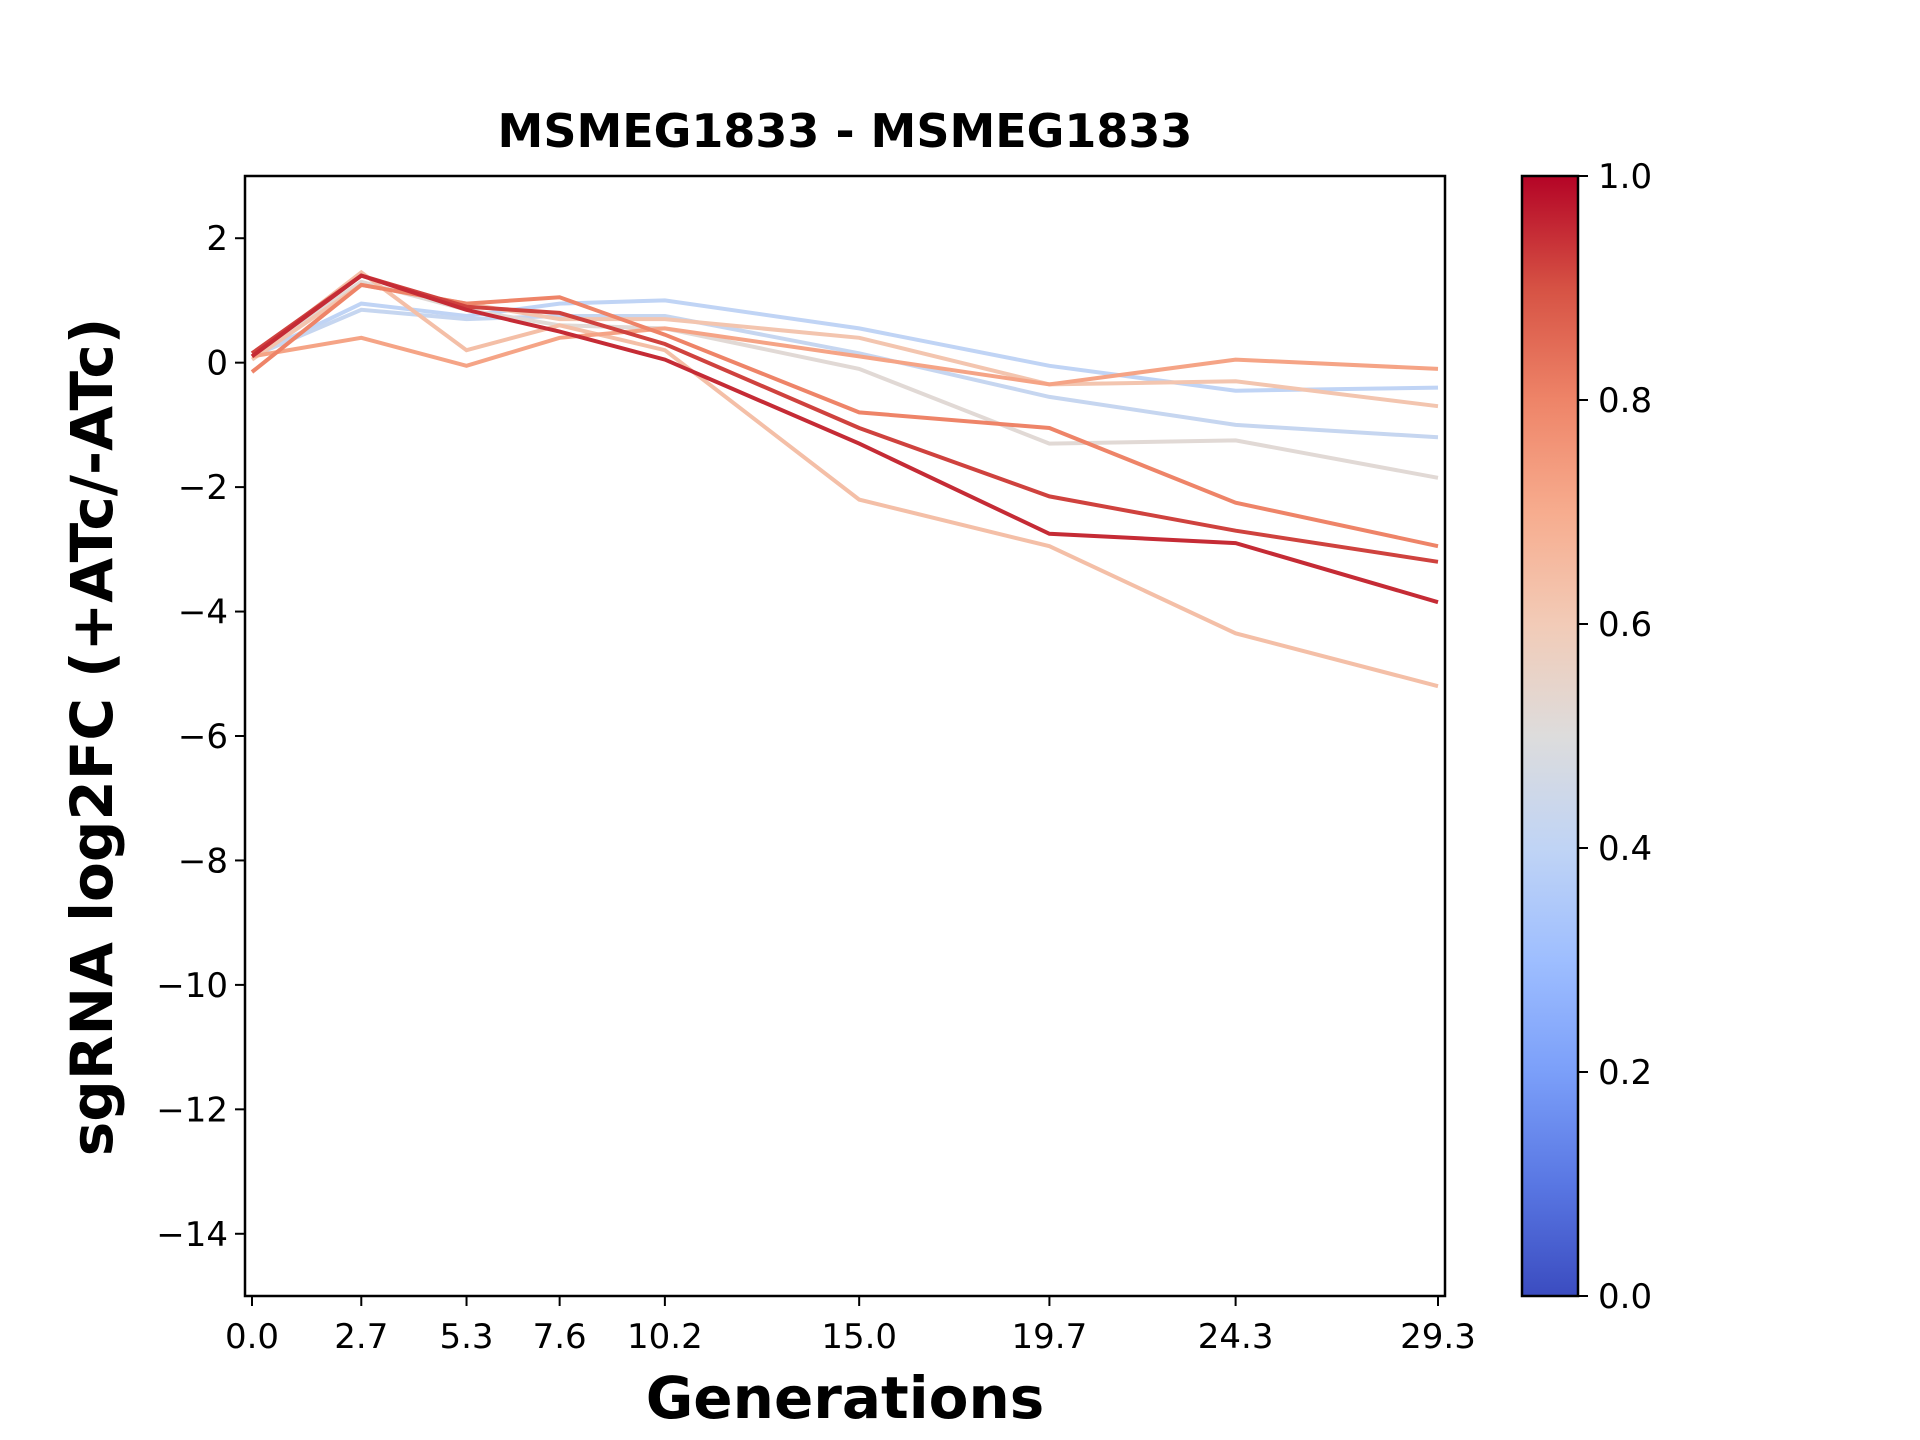 The width and height of the screenshot is (1920, 1440). Describe the element at coordinates (1550, 736) in the screenshot. I see `colorbar` at that location.